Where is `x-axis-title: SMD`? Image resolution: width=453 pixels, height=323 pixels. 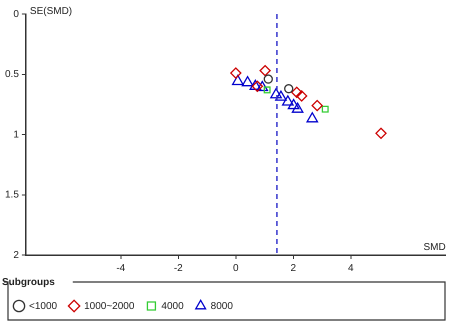 x-axis-title: SMD is located at coordinates (434, 247).